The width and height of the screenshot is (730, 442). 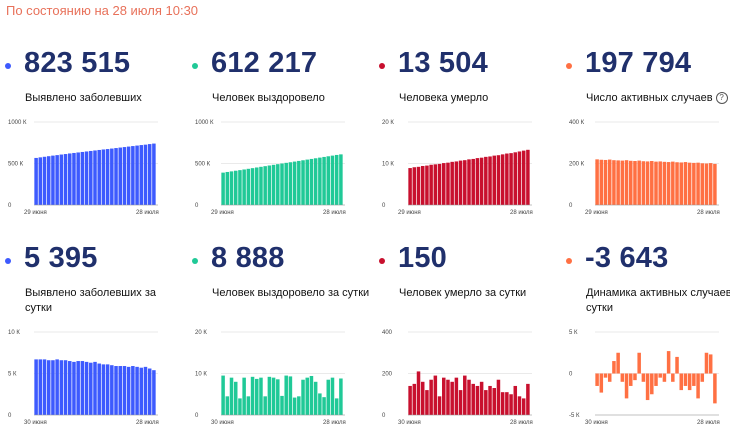 What do you see at coordinates (577, 123) in the screenshot?
I see `y-tick-label: 400 К` at bounding box center [577, 123].